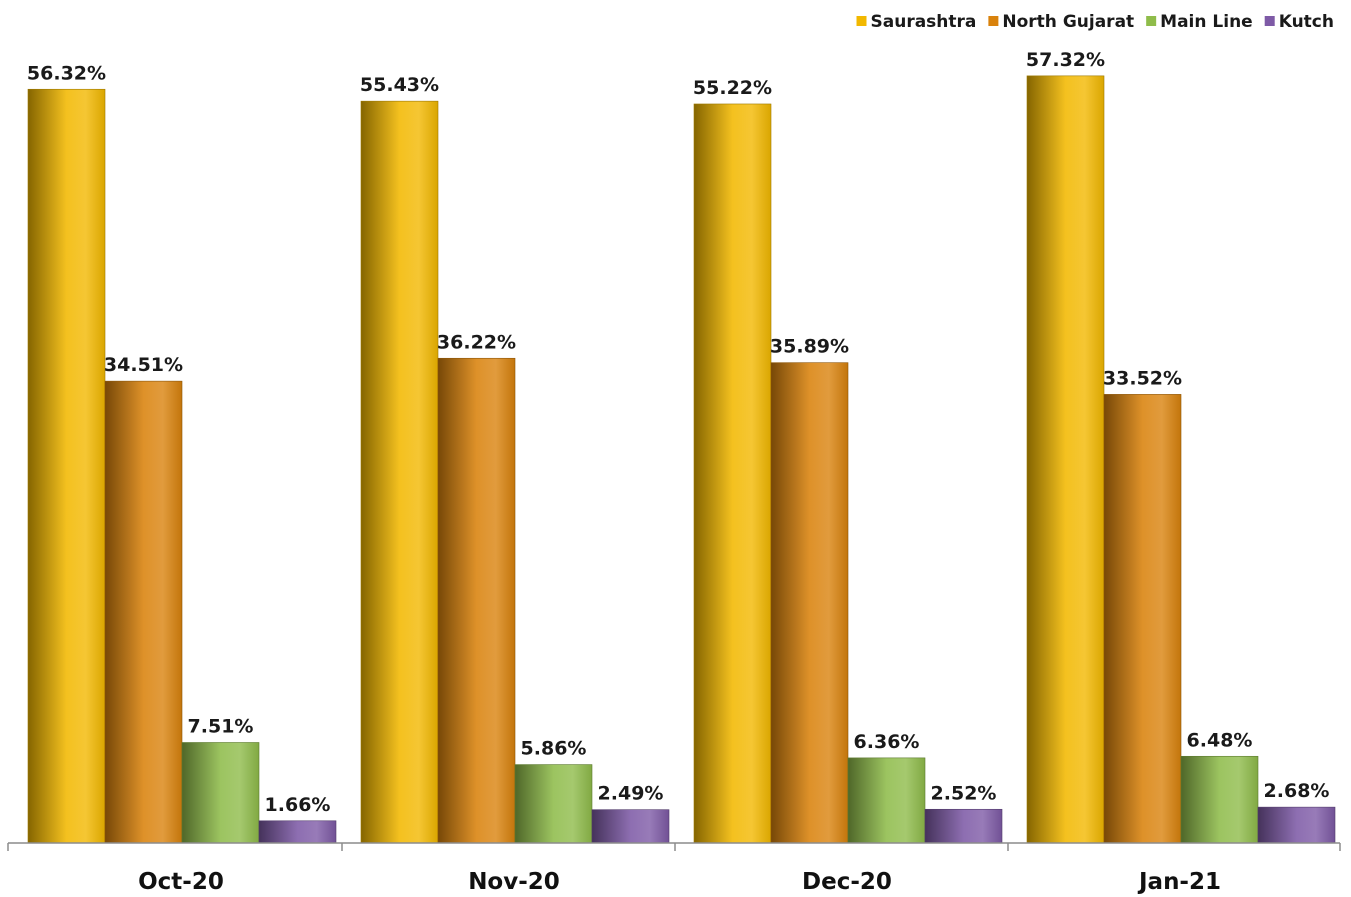 The height and width of the screenshot is (897, 1351). I want to click on legend-swatch-saurashtra, so click(861, 21).